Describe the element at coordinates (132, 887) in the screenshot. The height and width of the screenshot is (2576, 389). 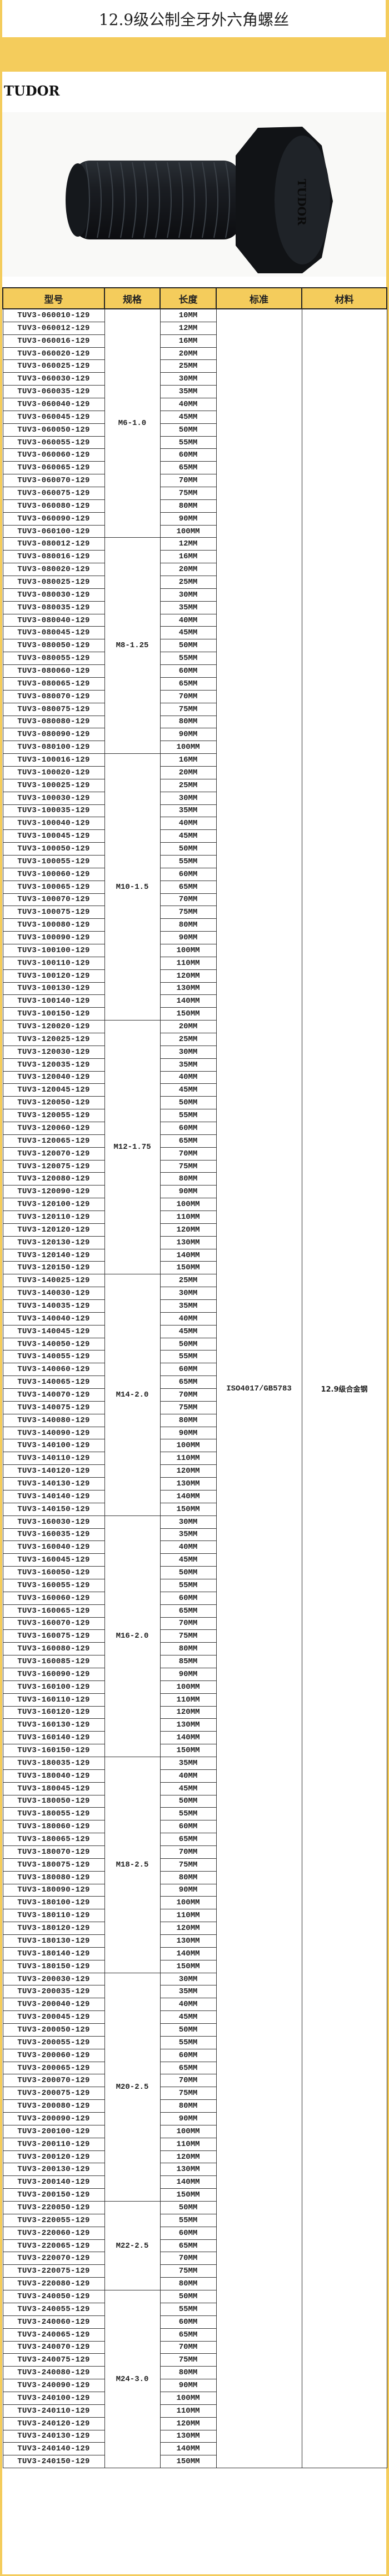
I see `spec-cell: M10-1.5` at that location.